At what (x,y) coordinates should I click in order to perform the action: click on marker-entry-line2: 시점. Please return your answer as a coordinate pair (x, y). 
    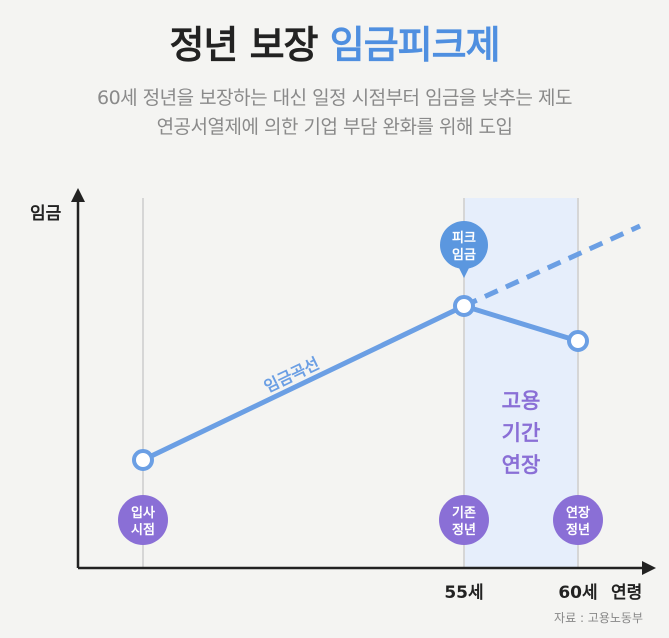
    Looking at the image, I should click on (143, 530).